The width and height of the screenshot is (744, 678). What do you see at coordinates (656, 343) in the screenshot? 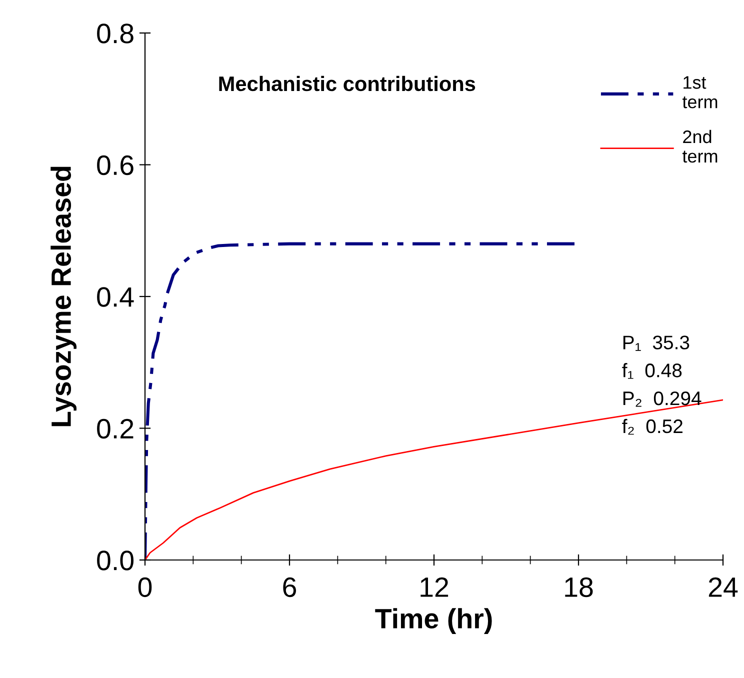
I see `annotation: P₁ 35.3` at bounding box center [656, 343].